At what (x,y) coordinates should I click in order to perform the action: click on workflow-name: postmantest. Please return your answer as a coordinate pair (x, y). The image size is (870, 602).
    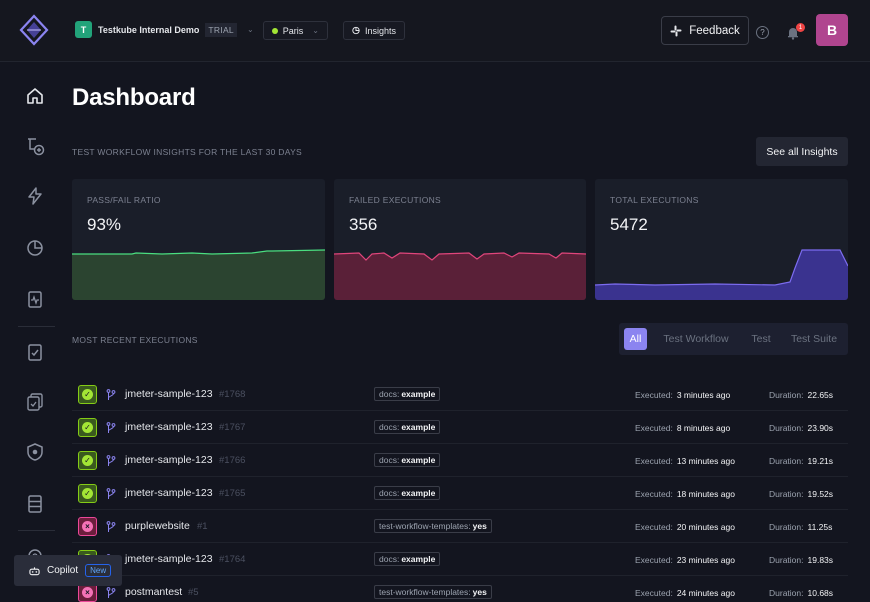
    Looking at the image, I should click on (154, 592).